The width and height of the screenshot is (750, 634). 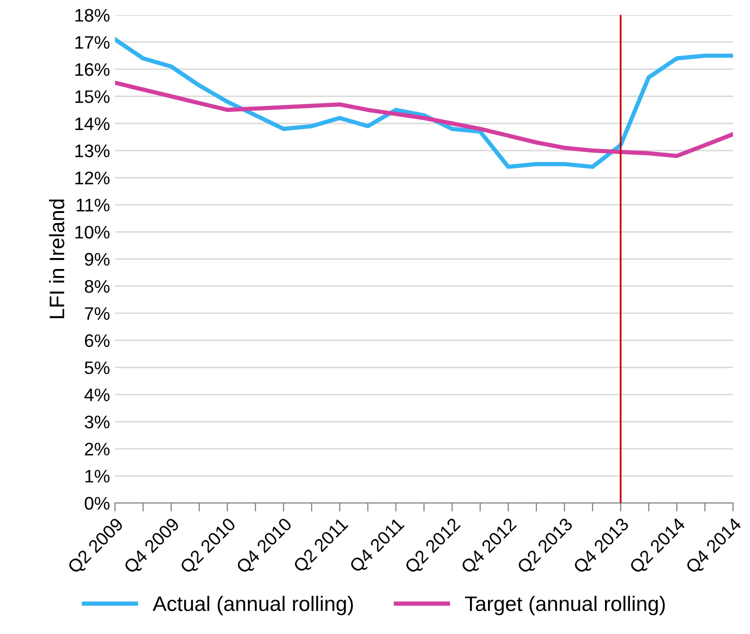 What do you see at coordinates (92, 97) in the screenshot?
I see `y-tick-label: 15%` at bounding box center [92, 97].